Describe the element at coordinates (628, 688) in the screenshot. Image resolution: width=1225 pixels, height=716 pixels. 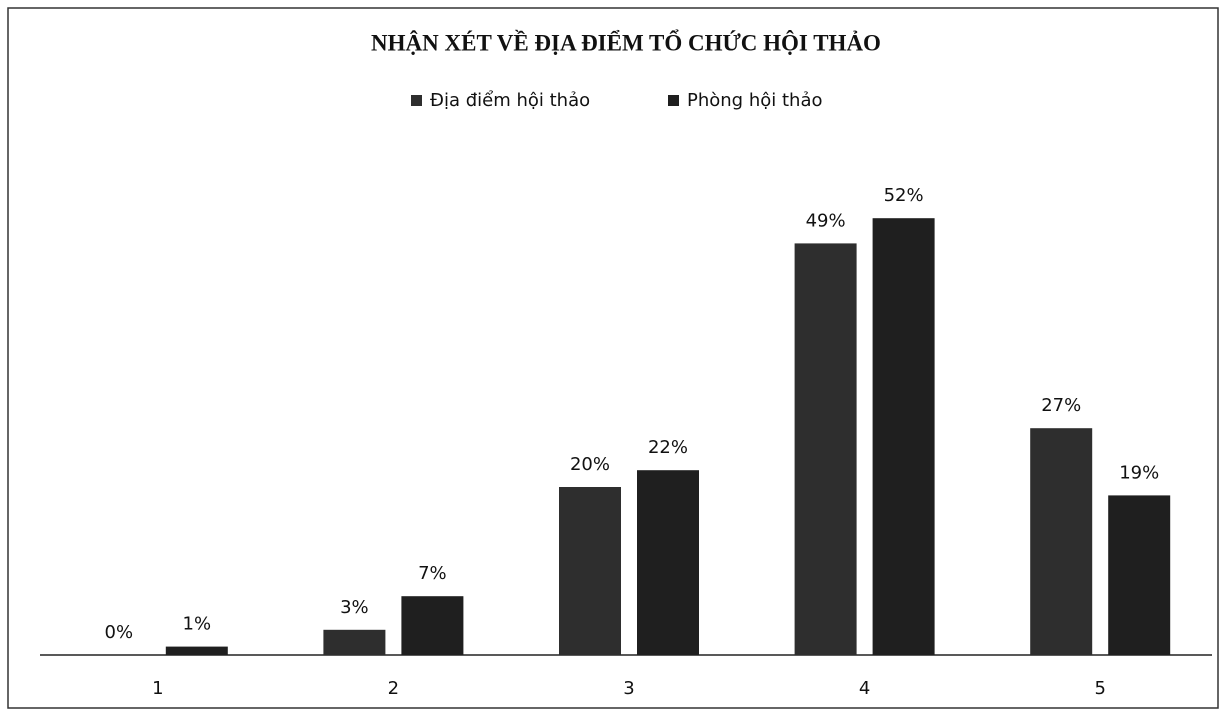
I see `x-tick-label: 3` at that location.